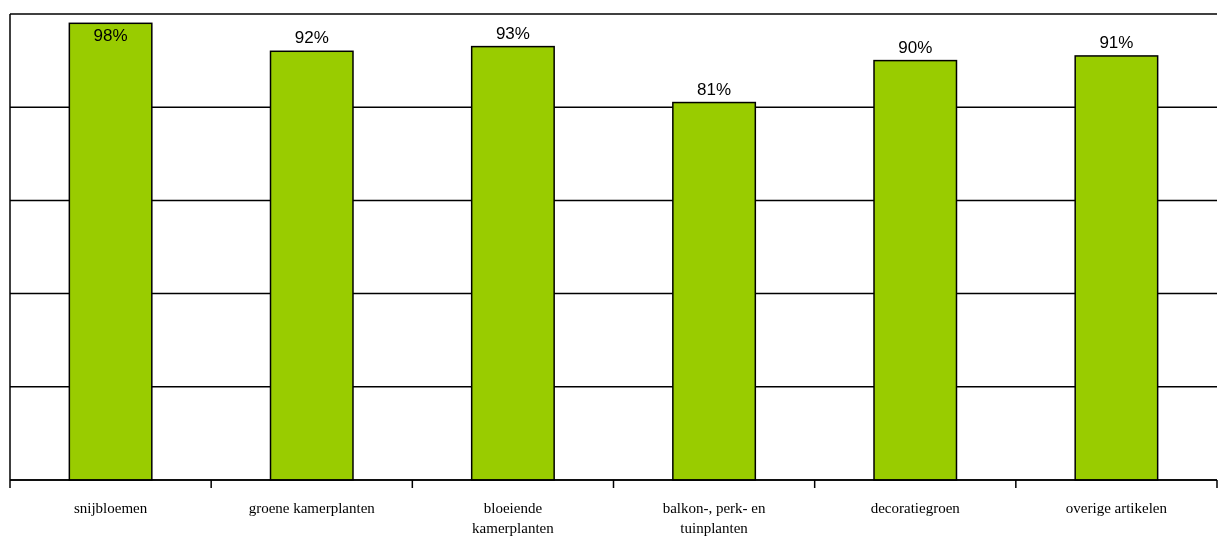  Describe the element at coordinates (915, 508) in the screenshot. I see `x-tick-label: decoratiegroen` at that location.